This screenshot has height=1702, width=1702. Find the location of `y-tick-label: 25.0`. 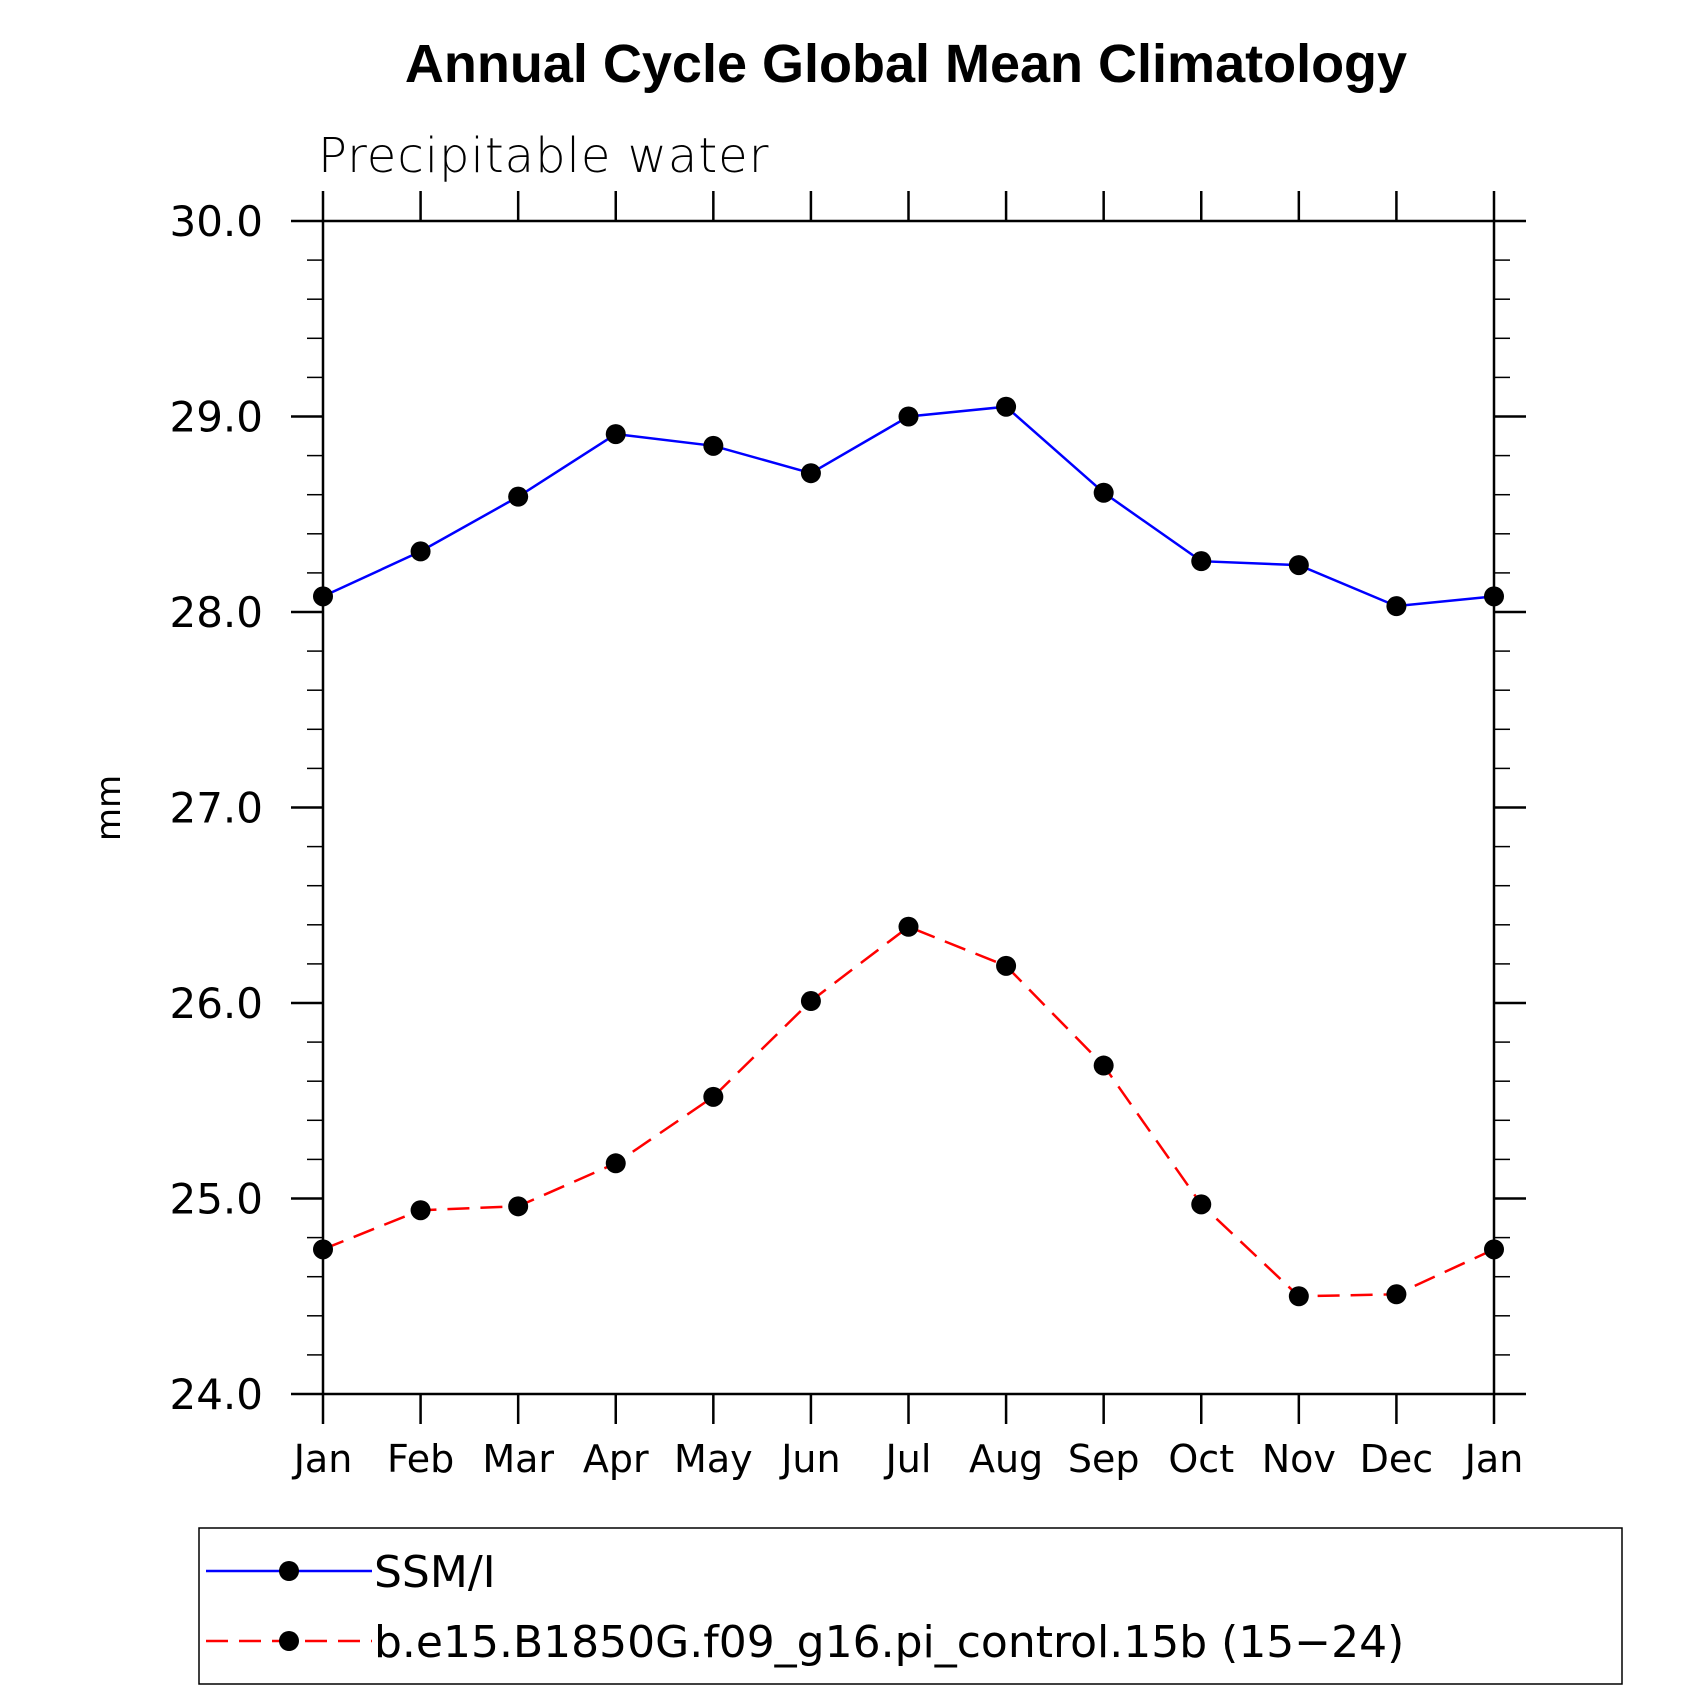

y-tick-label: 25.0 is located at coordinates (216, 1199).